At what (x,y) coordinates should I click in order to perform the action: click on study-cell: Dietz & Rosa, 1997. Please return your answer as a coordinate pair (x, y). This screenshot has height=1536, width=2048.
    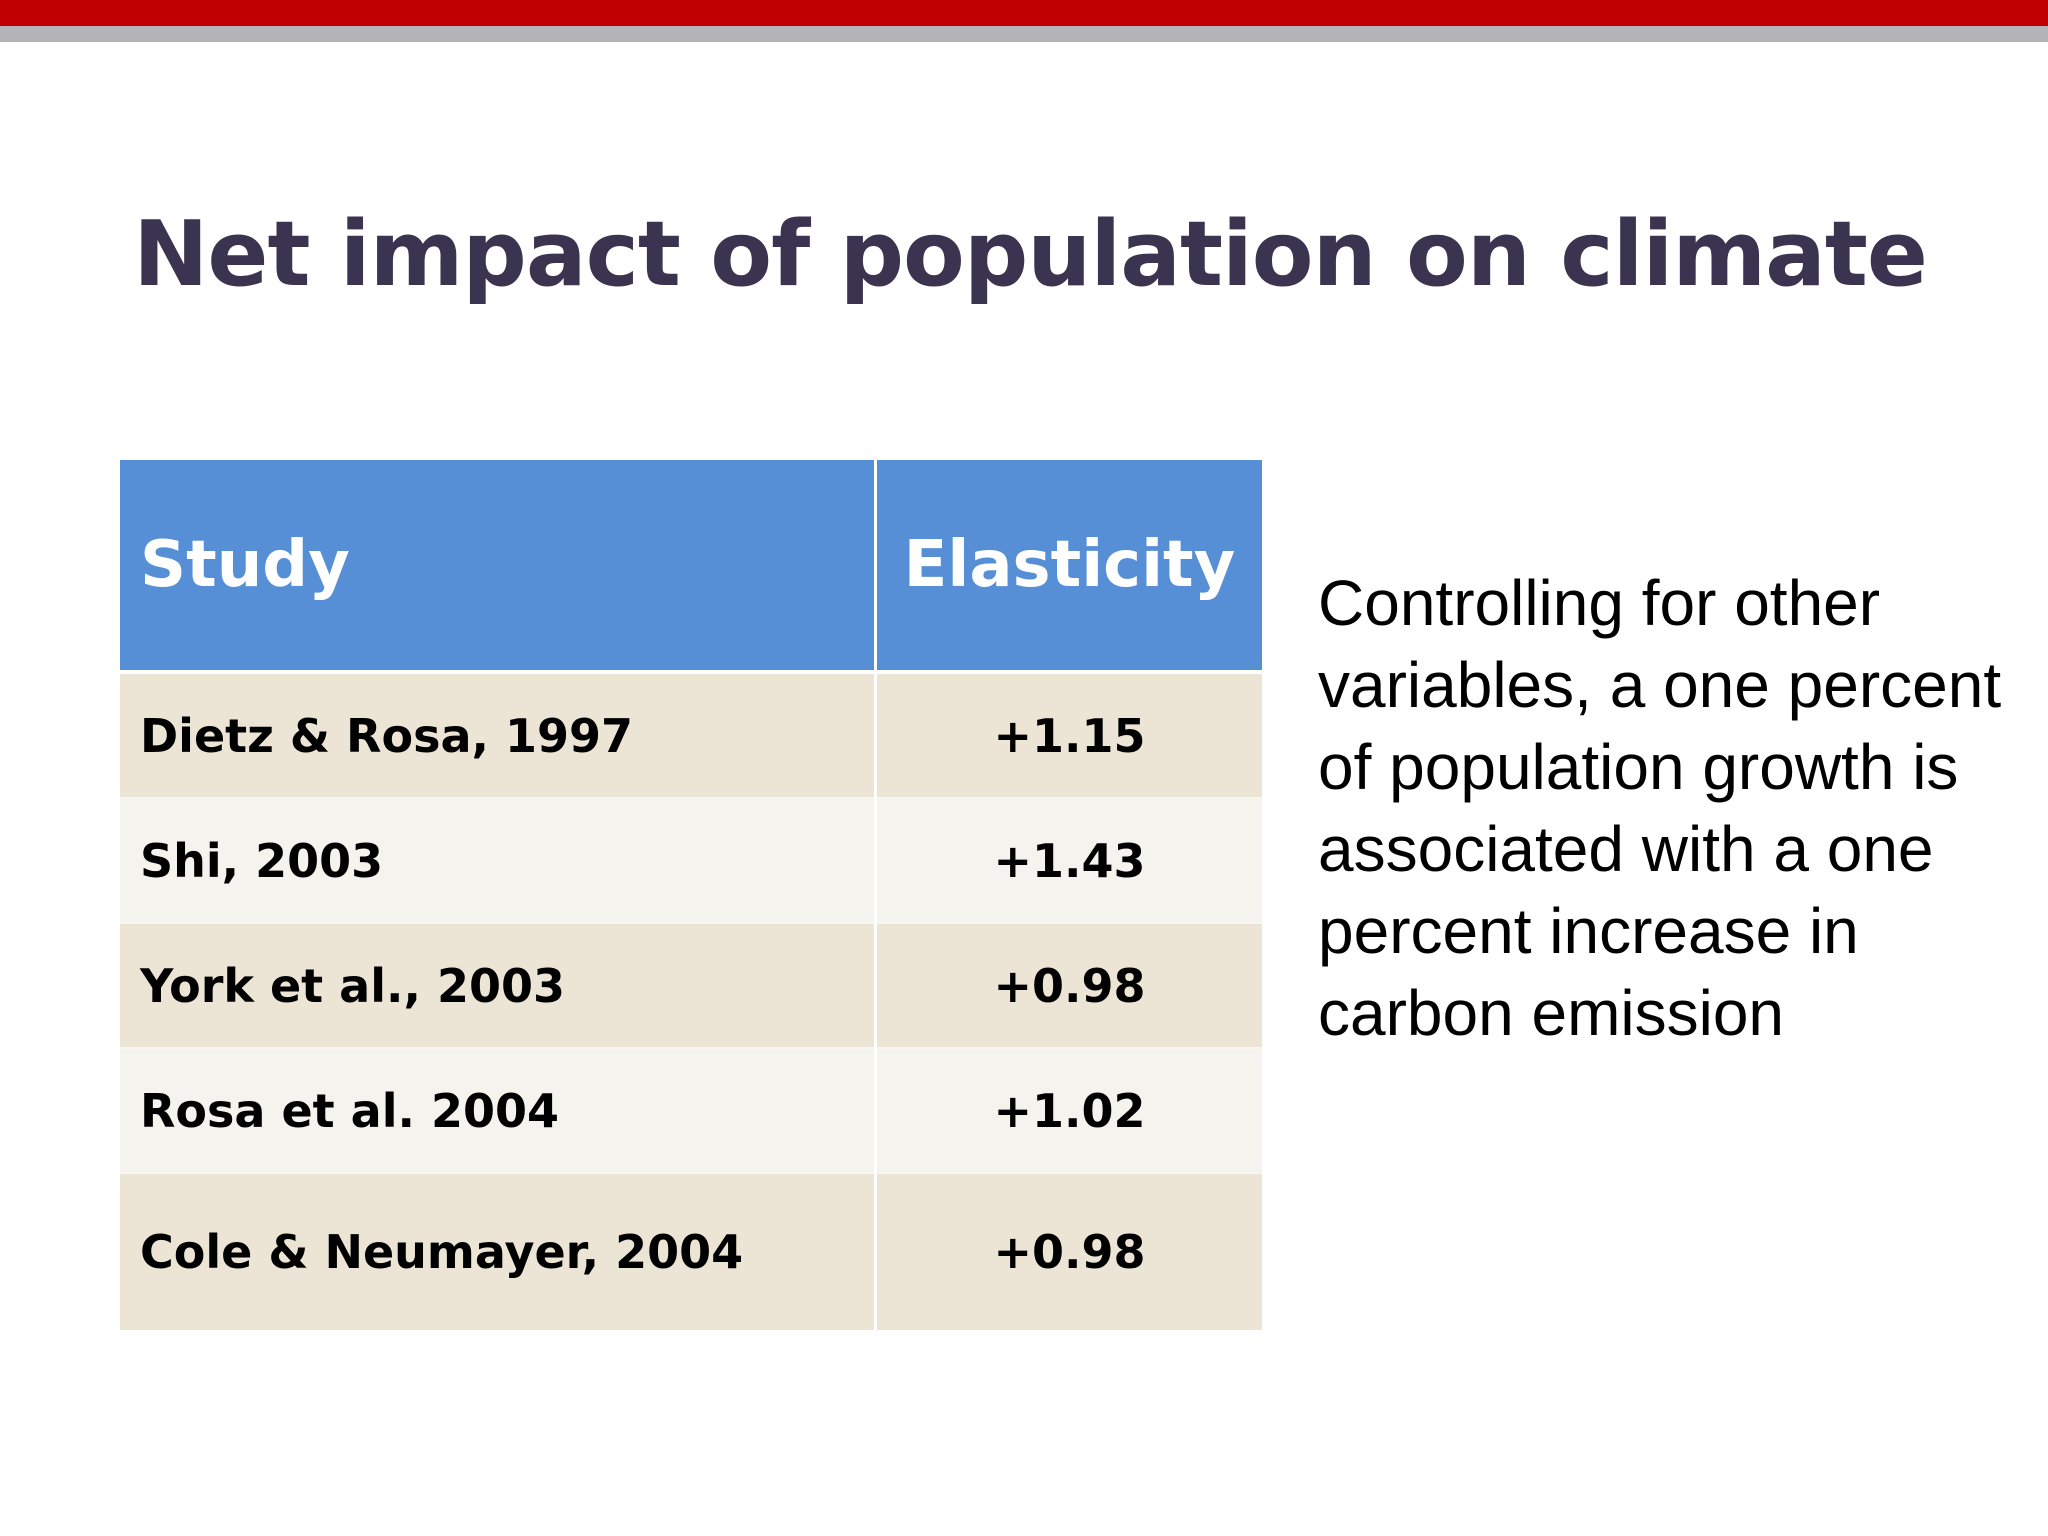
    Looking at the image, I should click on (498, 735).